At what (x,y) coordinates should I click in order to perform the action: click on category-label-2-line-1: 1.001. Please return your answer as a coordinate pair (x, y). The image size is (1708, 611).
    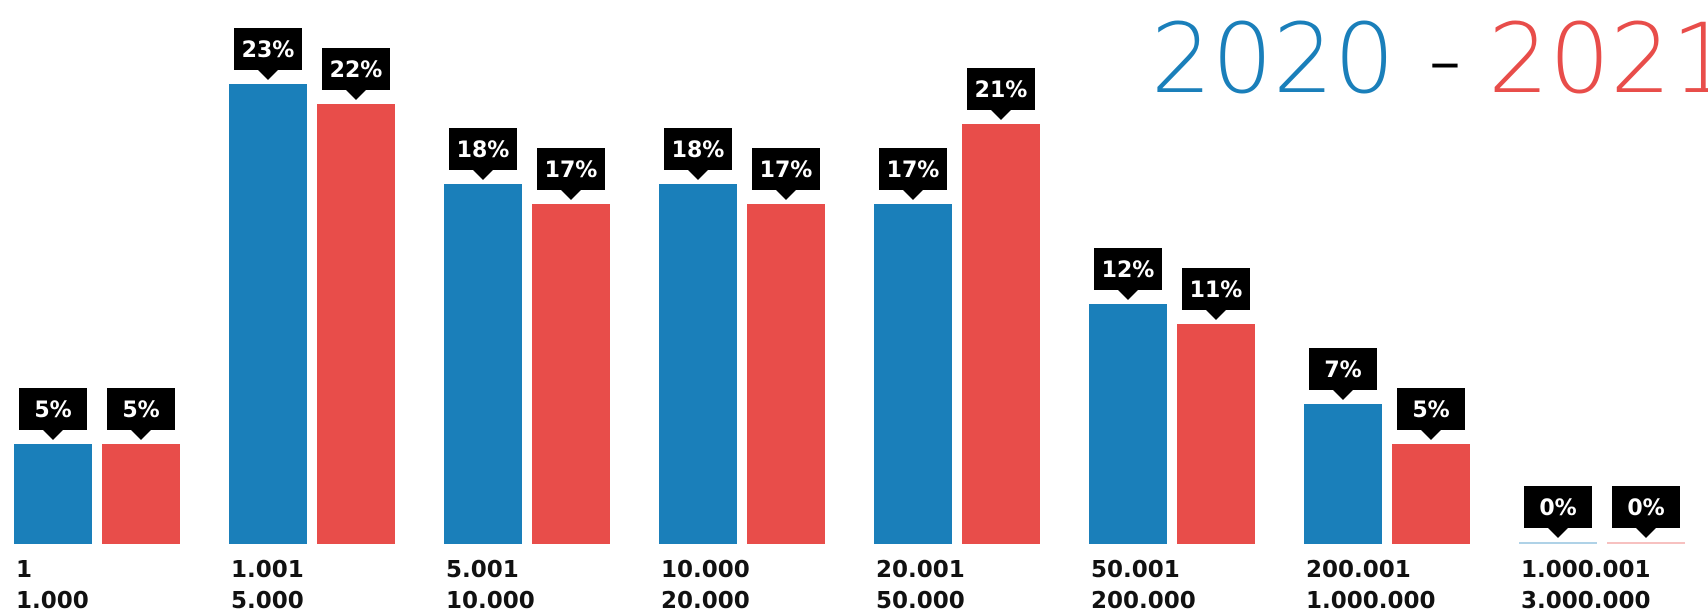
    Looking at the image, I should click on (267, 570).